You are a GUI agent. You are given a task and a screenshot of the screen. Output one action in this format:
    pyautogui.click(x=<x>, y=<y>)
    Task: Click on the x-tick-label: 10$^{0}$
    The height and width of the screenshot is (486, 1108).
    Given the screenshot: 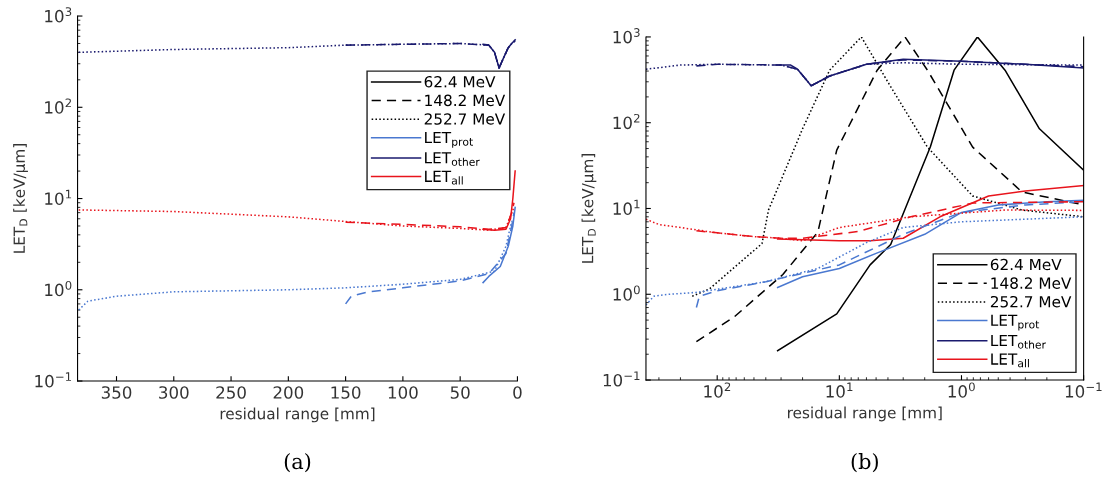 What is the action you would take?
    pyautogui.click(x=961, y=390)
    